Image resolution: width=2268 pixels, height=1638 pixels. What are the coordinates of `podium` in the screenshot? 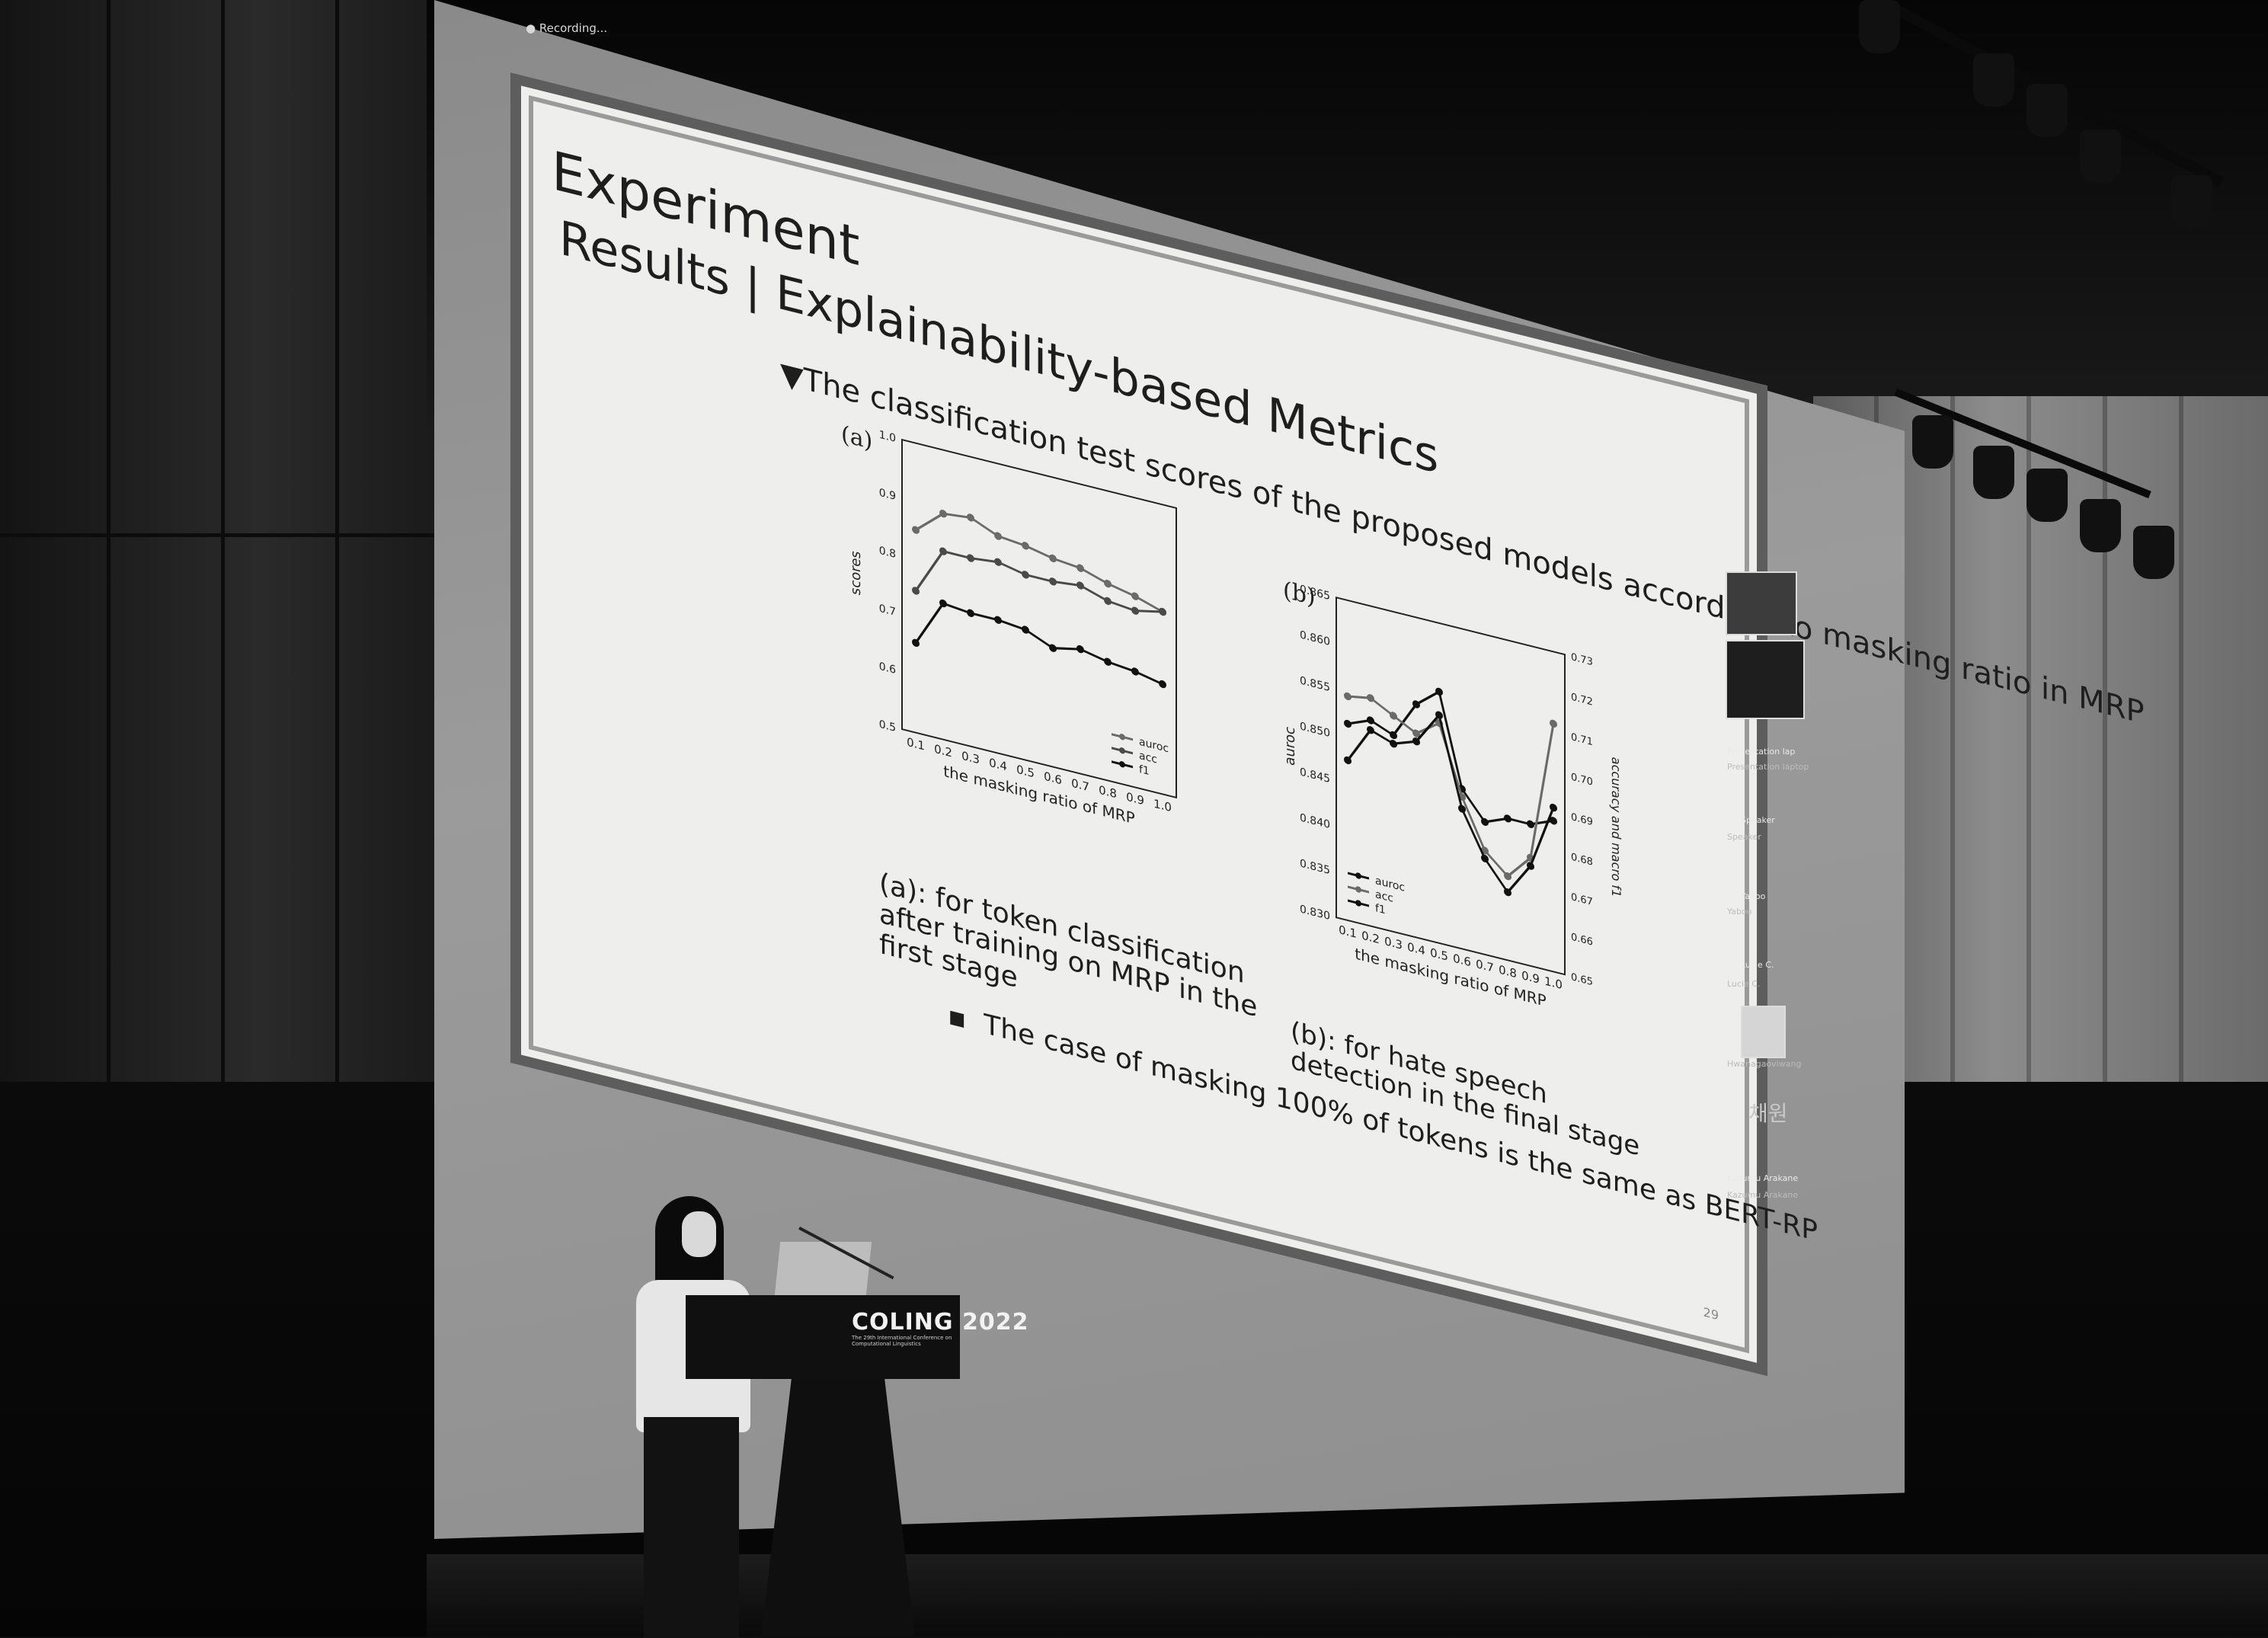 It's located at (823, 1337).